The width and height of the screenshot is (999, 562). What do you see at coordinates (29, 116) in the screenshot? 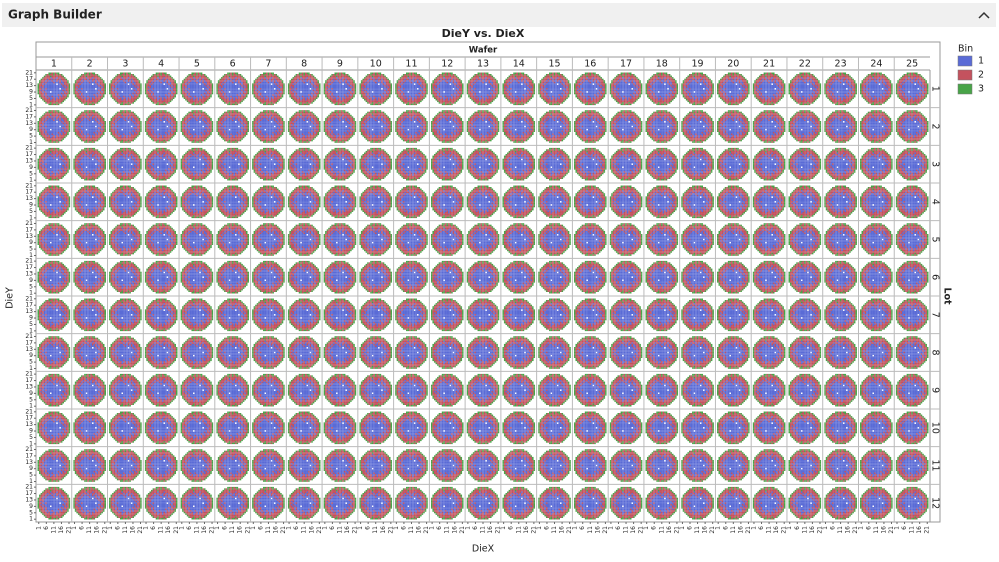
I see `y-tick-label: 17` at bounding box center [29, 116].